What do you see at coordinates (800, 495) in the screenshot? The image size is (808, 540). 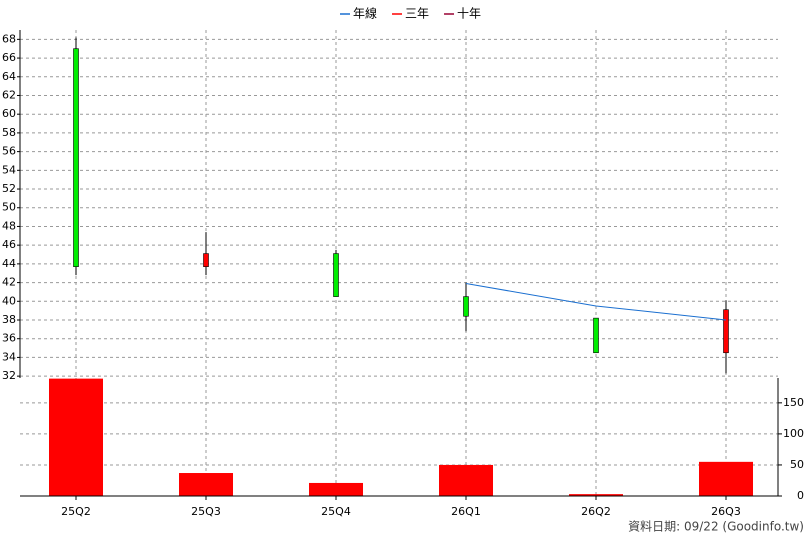 I see `y2-tick-label: 0` at bounding box center [800, 495].